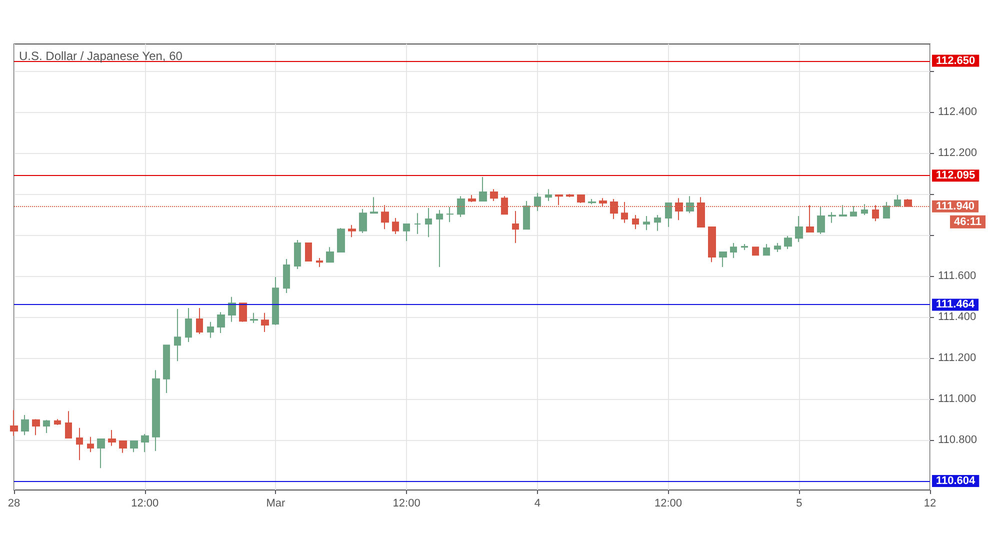 This screenshot has height=556, width=995. Describe the element at coordinates (957, 358) in the screenshot. I see `y-tick-label: 111.200` at that location.